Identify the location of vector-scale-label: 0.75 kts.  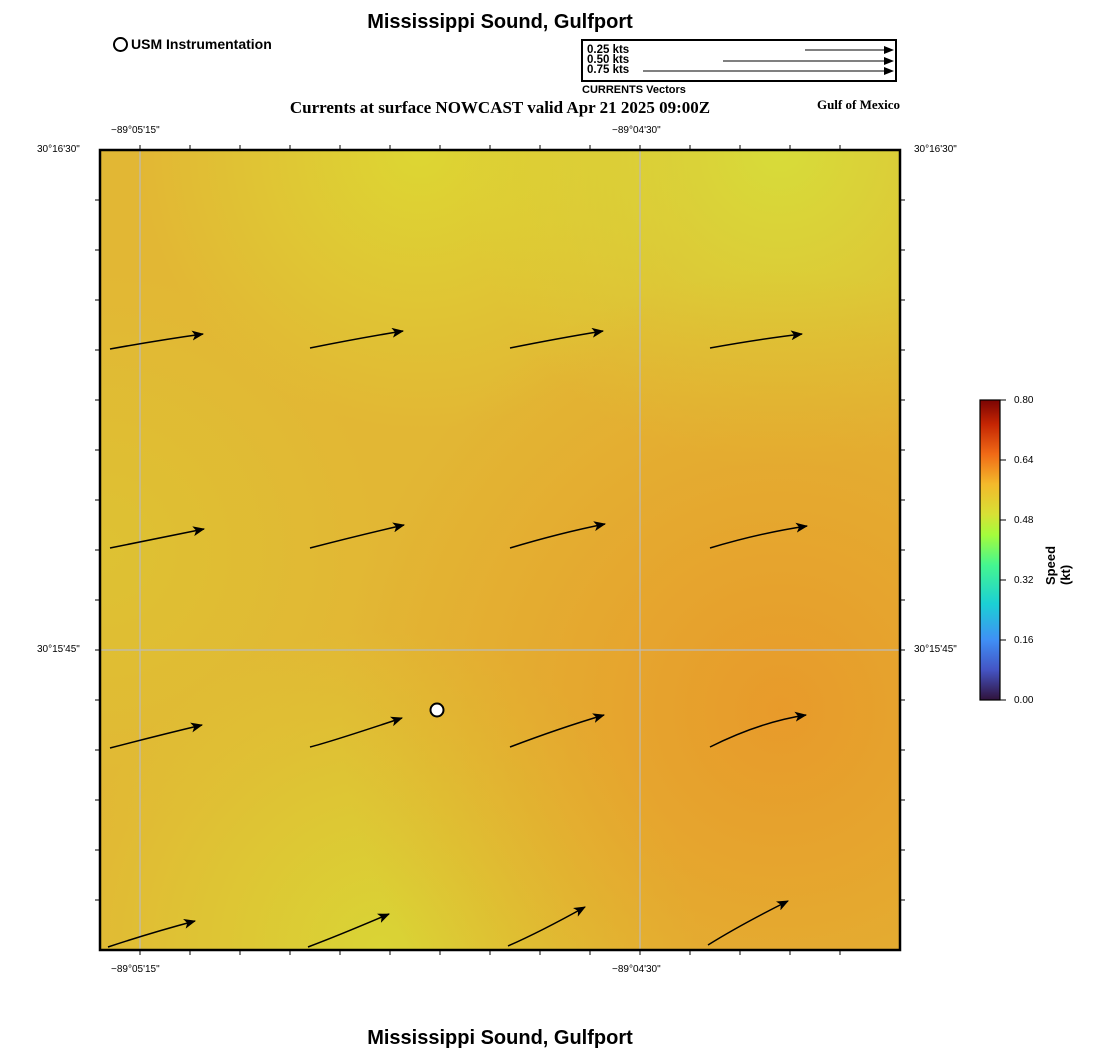
(608, 70).